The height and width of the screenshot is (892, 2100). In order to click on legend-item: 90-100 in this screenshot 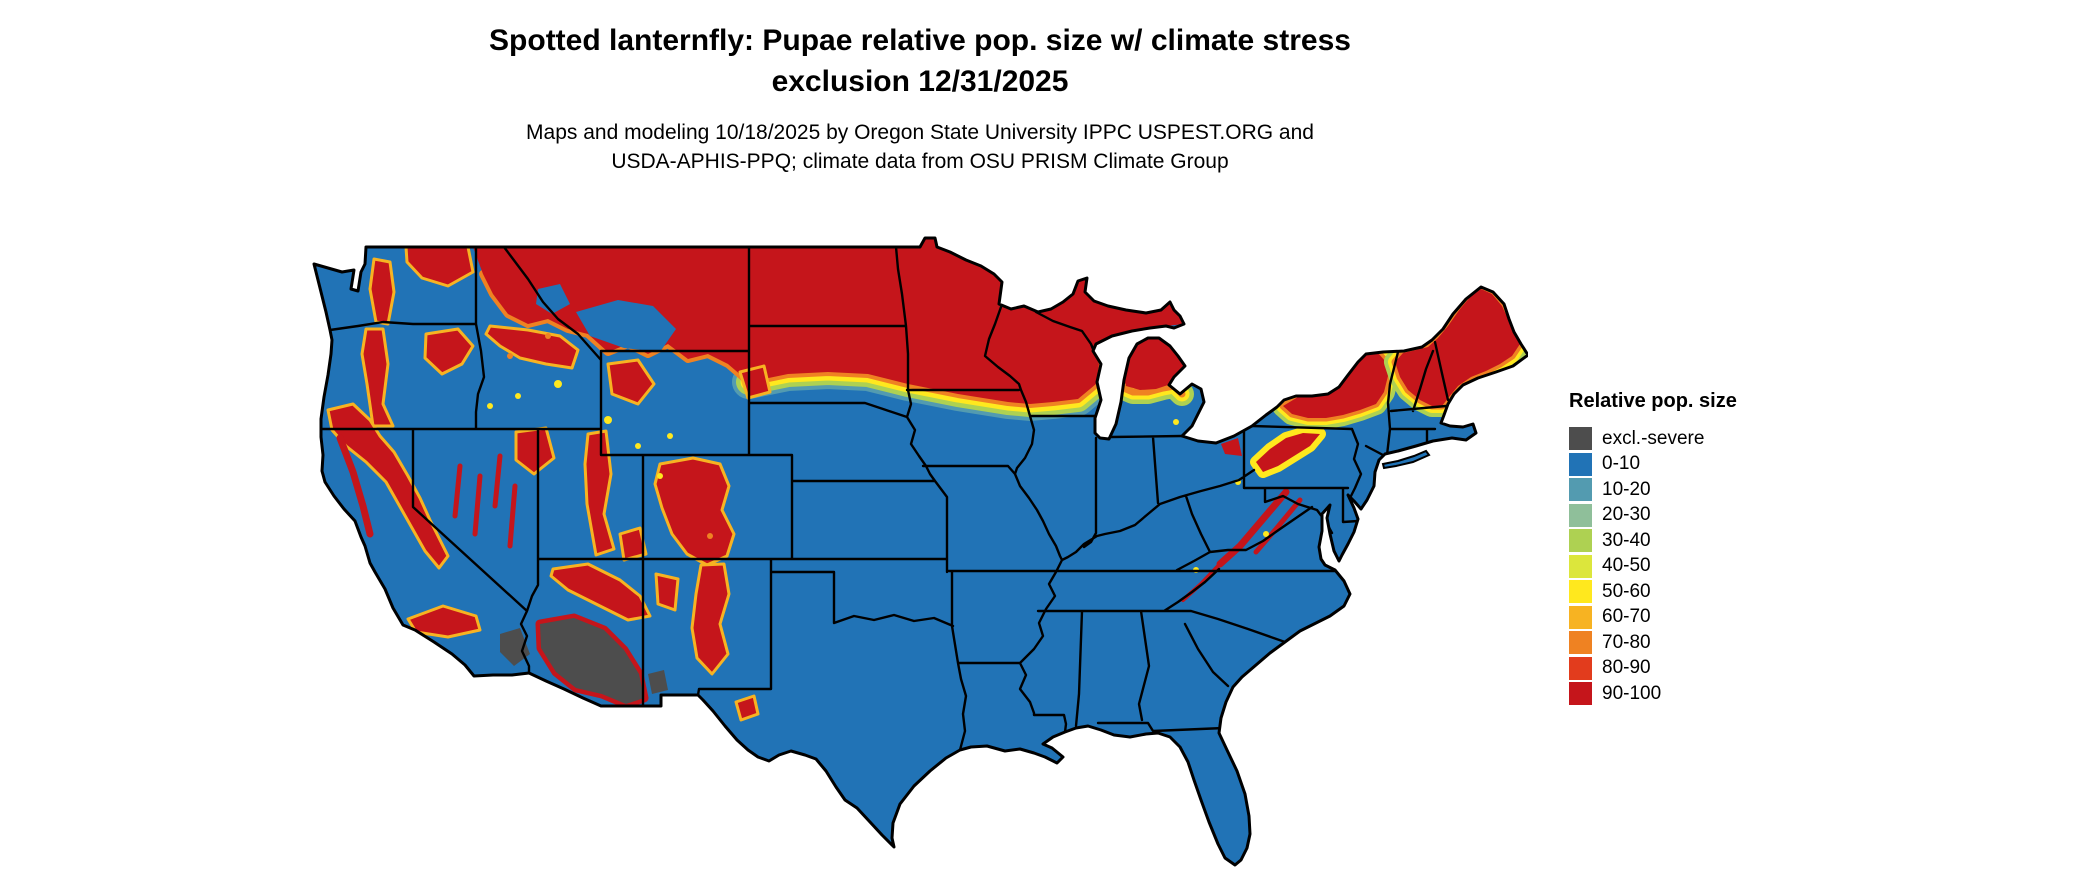, I will do `click(1653, 694)`.